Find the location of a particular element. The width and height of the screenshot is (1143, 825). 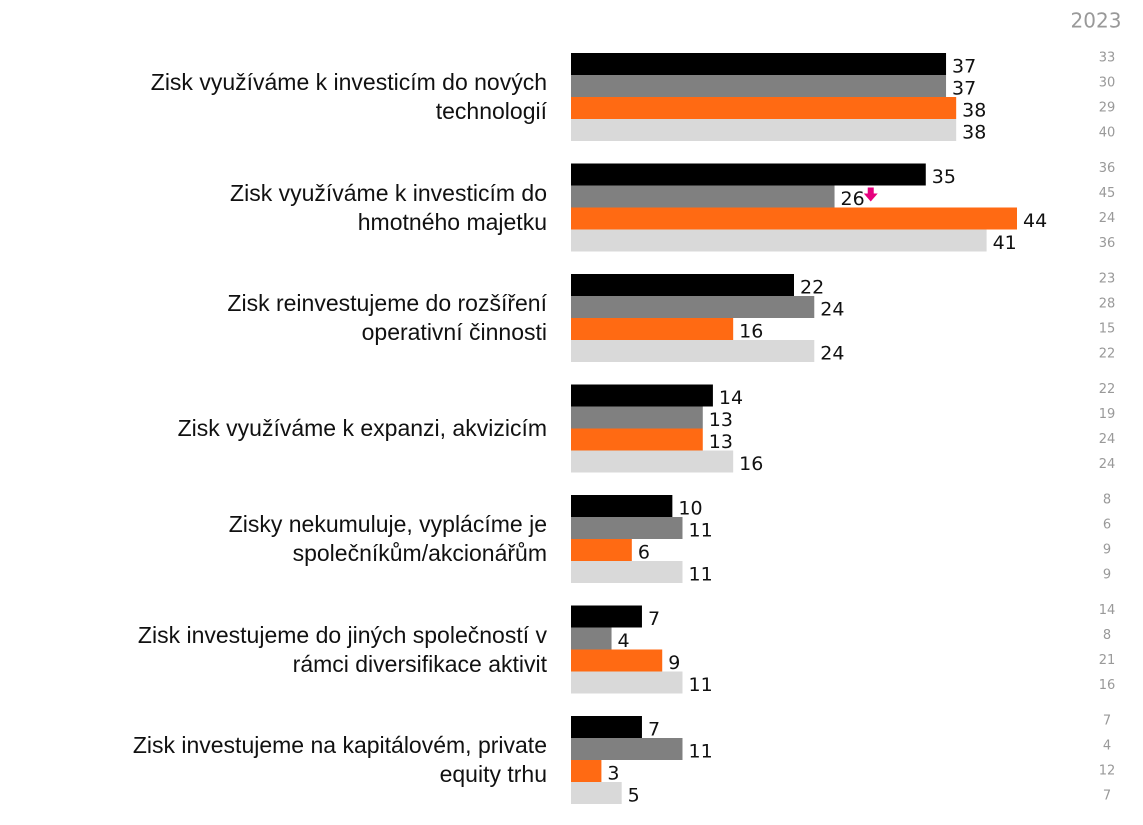

value-label: 9 is located at coordinates (674, 663).